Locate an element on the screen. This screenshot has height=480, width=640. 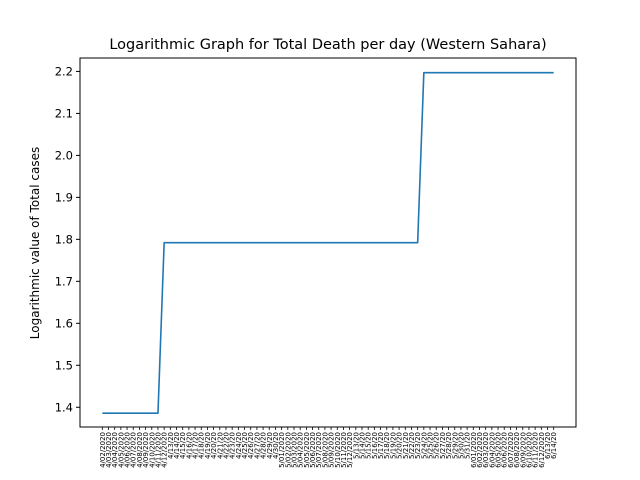
x-tick-label: 4/06/2020 is located at coordinates (128, 450).